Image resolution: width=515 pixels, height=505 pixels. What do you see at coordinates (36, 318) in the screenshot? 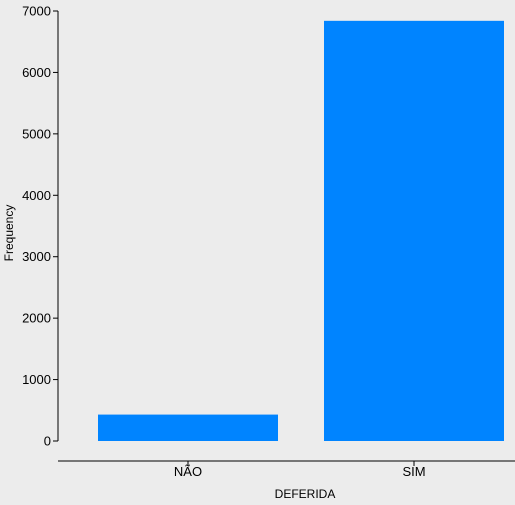
I see `y-tick-label: 2000` at bounding box center [36, 318].